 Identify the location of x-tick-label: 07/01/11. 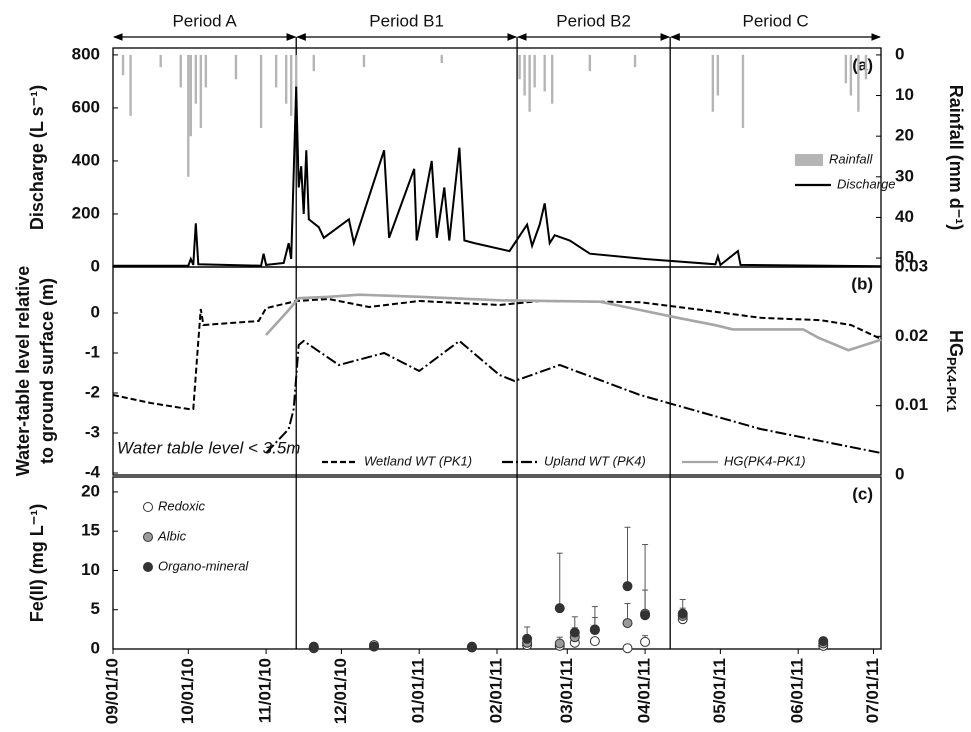
(872, 690).